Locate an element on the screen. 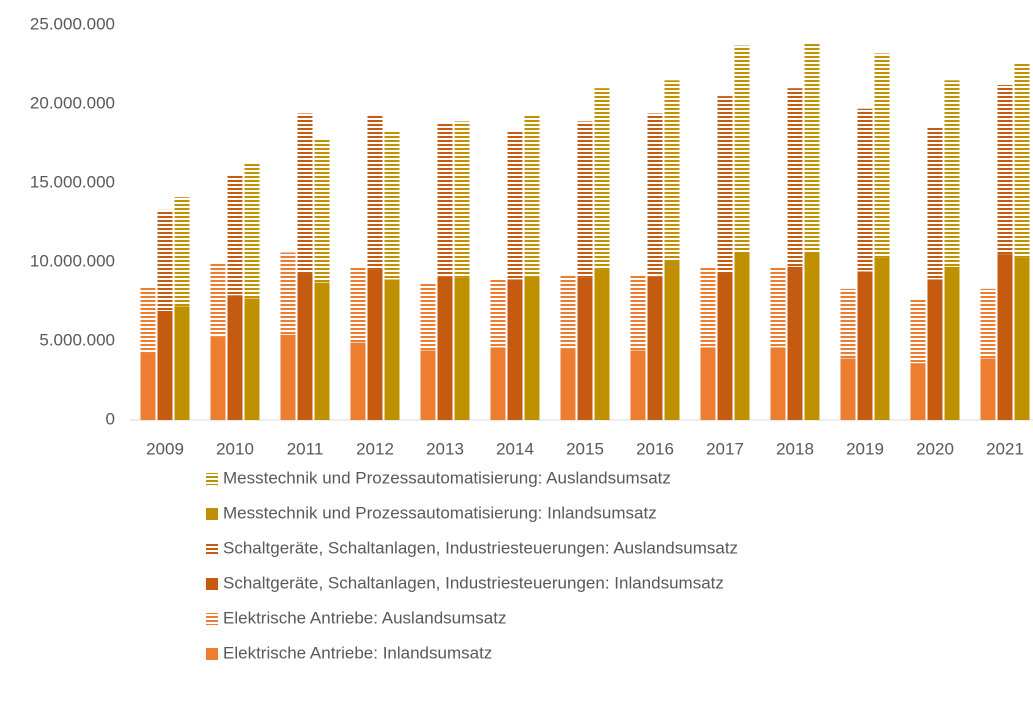 This screenshot has height=720, width=1033. y-tick-label: 5.000.000 is located at coordinates (77, 339).